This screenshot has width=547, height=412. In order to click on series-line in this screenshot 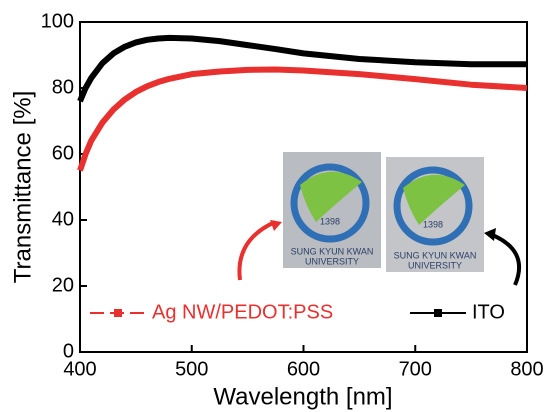, I will do `click(302, 68)`.